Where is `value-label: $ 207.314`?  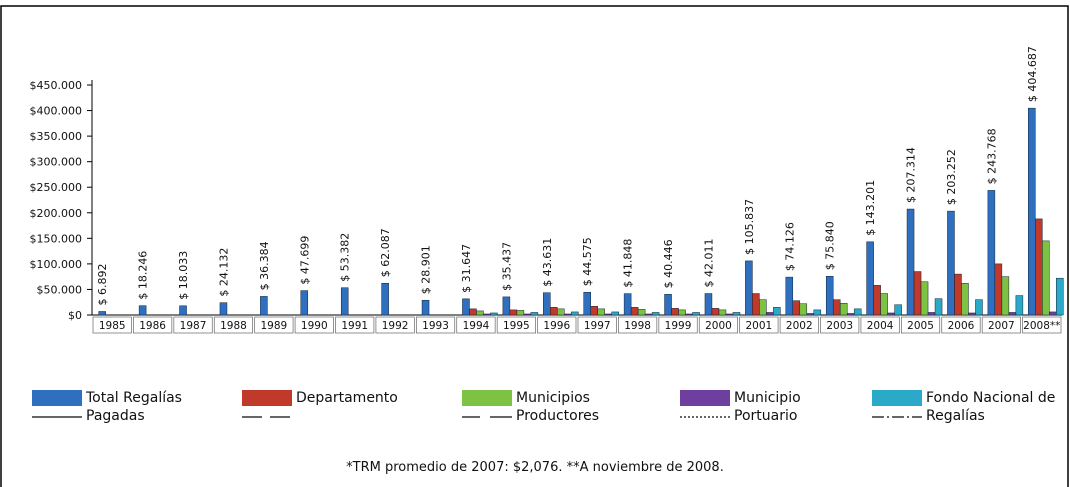
value-label: $ 207.314 is located at coordinates (911, 175).